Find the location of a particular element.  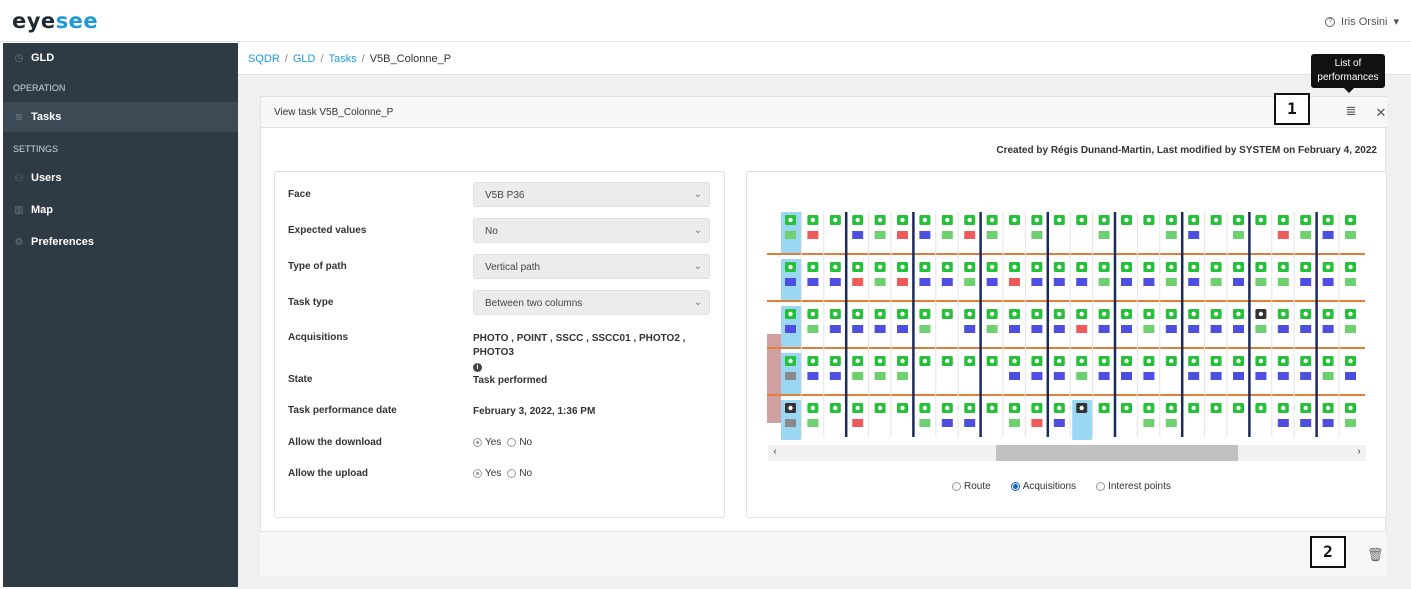

breadcrumb-link-sqdr: SQDR is located at coordinates (264, 58).